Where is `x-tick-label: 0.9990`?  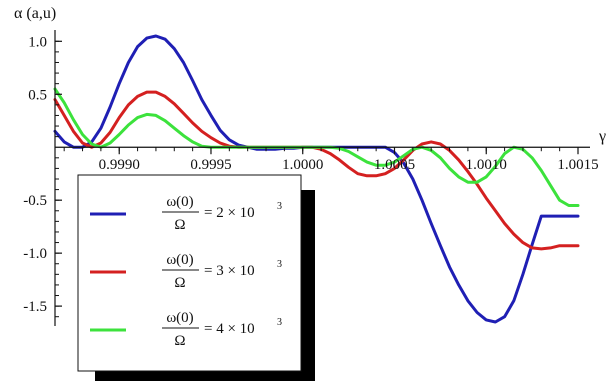
x-tick-label: 0.9990 is located at coordinates (119, 165).